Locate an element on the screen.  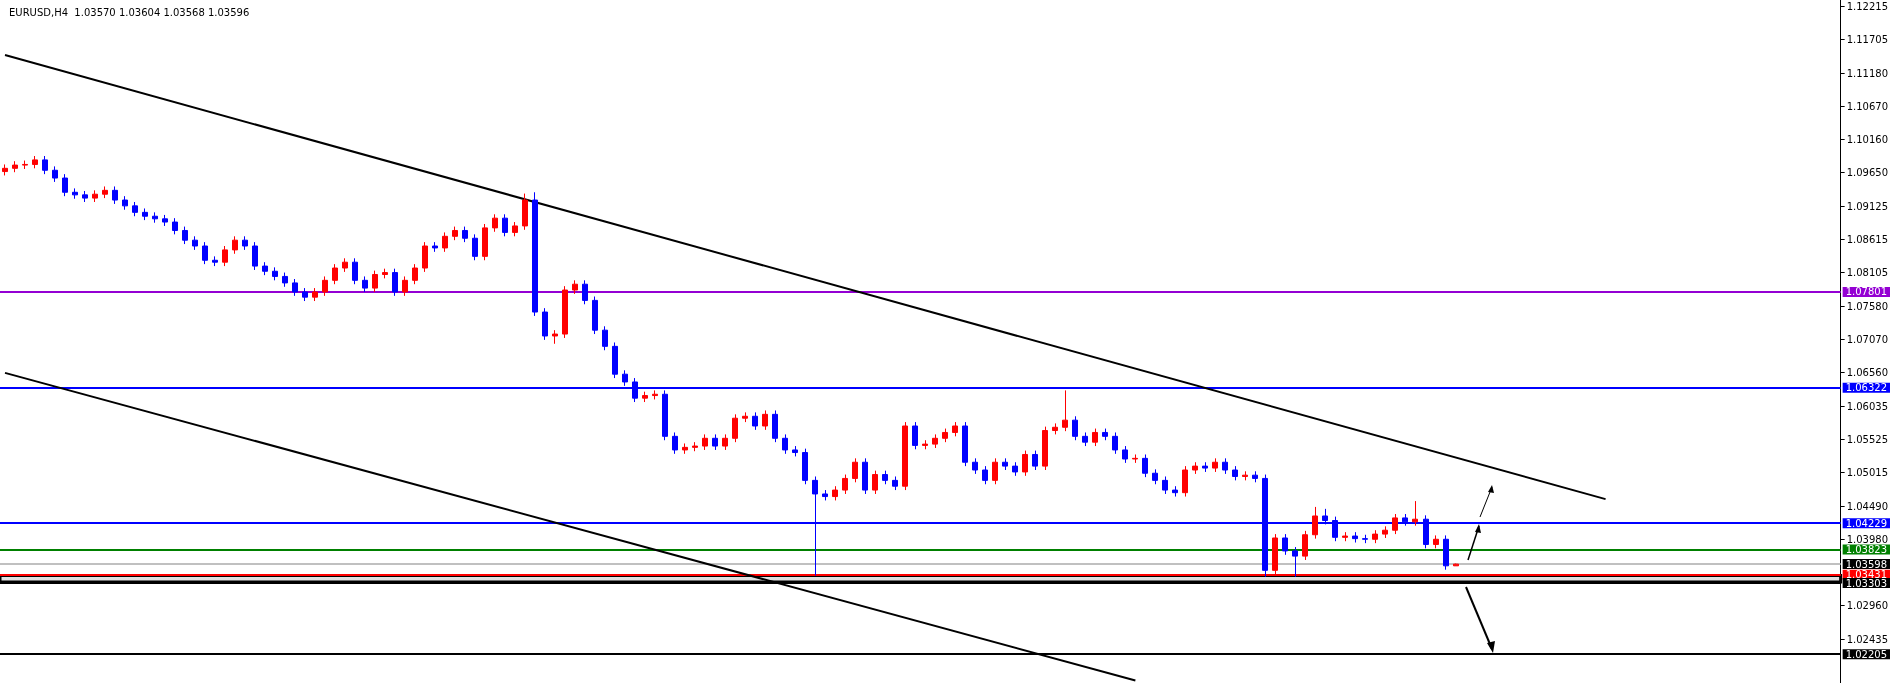
y-tick-label: 1.10160 is located at coordinates (1867, 139).